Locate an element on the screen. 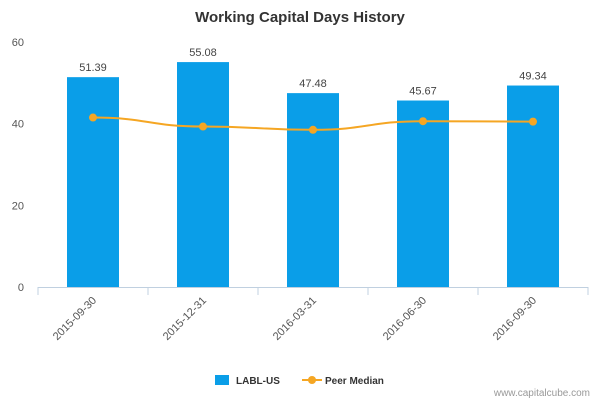 The width and height of the screenshot is (600, 400). y-tick-label: 60 is located at coordinates (18, 43).